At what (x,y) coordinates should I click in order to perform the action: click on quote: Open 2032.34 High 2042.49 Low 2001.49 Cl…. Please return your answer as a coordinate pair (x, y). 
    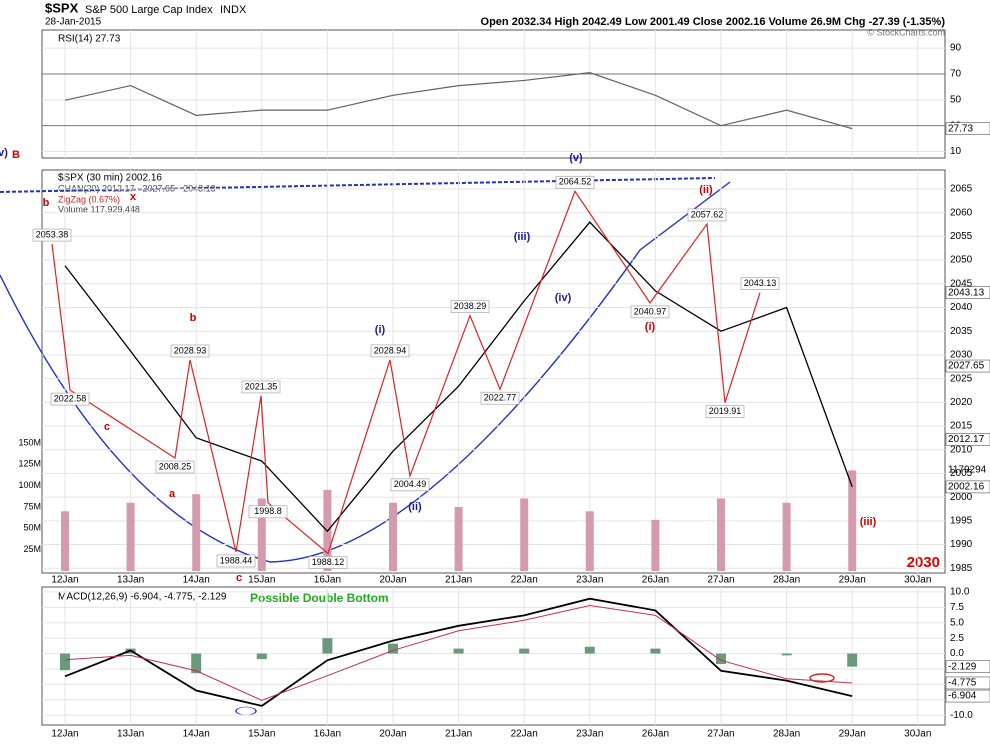
    Looking at the image, I should click on (713, 22).